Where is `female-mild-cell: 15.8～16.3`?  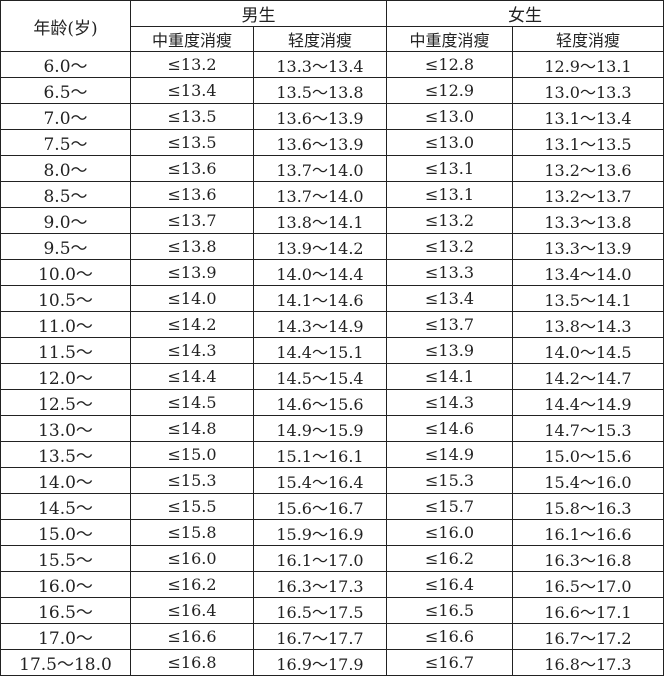
female-mild-cell: 15.8～16.3 is located at coordinates (588, 506).